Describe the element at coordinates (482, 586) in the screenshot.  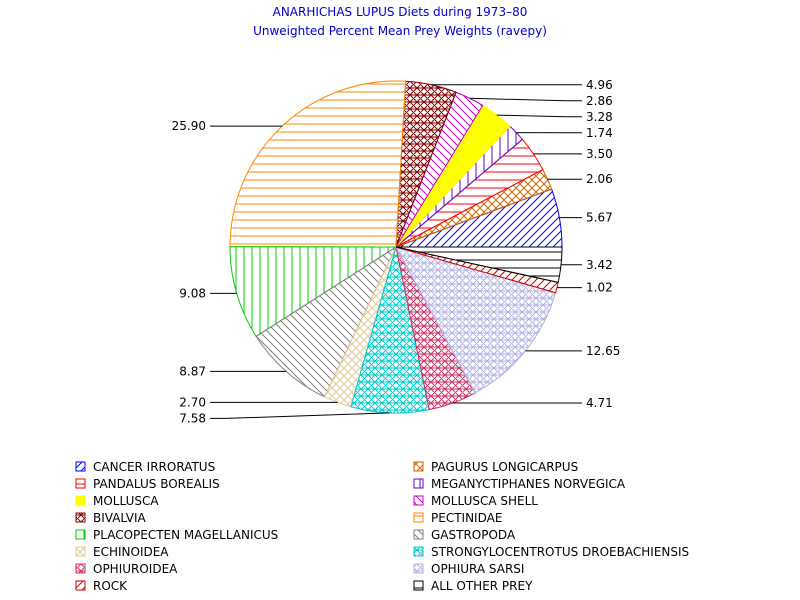
I see `legend-label: ALL OTHER PREY` at that location.